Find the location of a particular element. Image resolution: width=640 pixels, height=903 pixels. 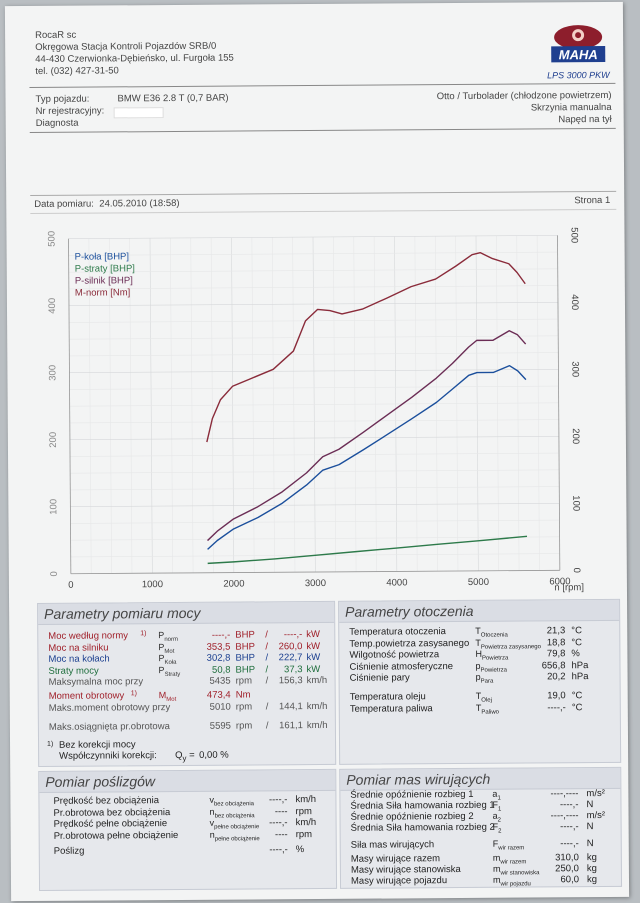

slip-panel-title: Pomiar poślizgów is located at coordinates (100, 781).